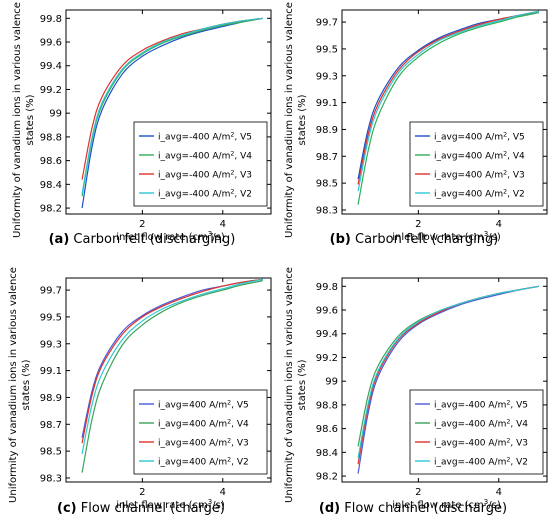 The height and width of the screenshot is (519, 550). I want to click on caption-letter: (c), so click(67, 508).